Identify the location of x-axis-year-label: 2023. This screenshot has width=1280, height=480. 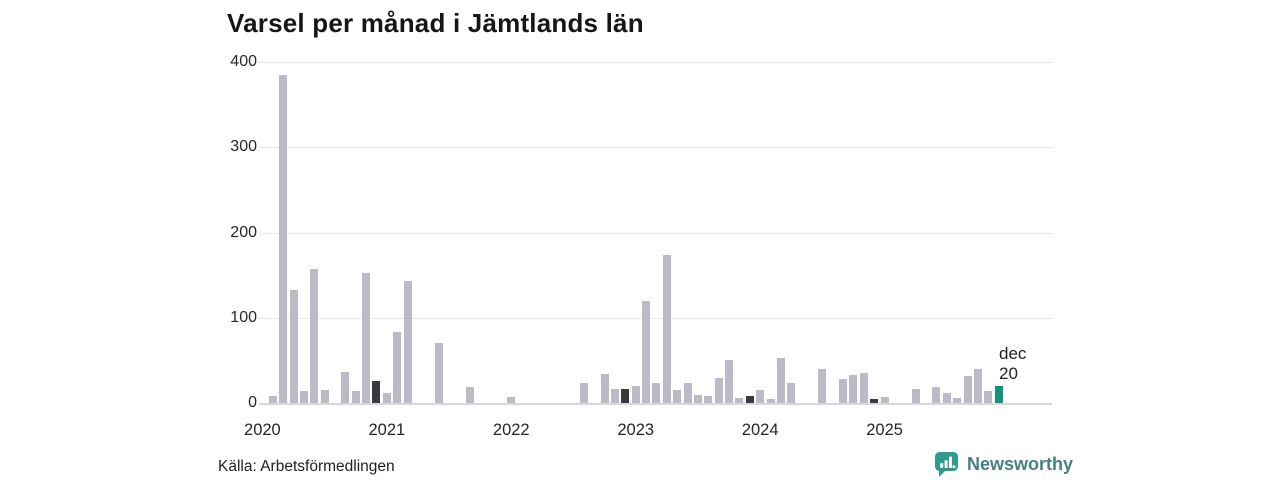
(636, 430).